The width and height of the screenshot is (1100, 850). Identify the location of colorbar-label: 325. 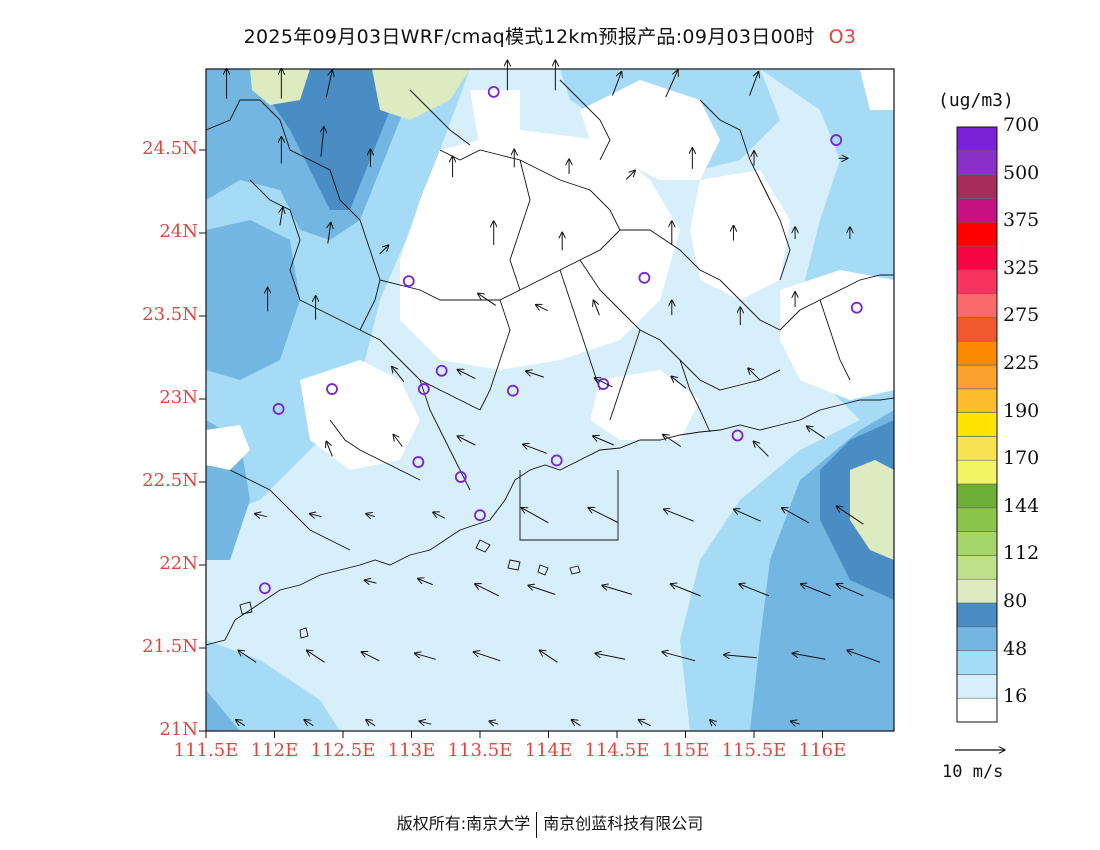
(1021, 267).